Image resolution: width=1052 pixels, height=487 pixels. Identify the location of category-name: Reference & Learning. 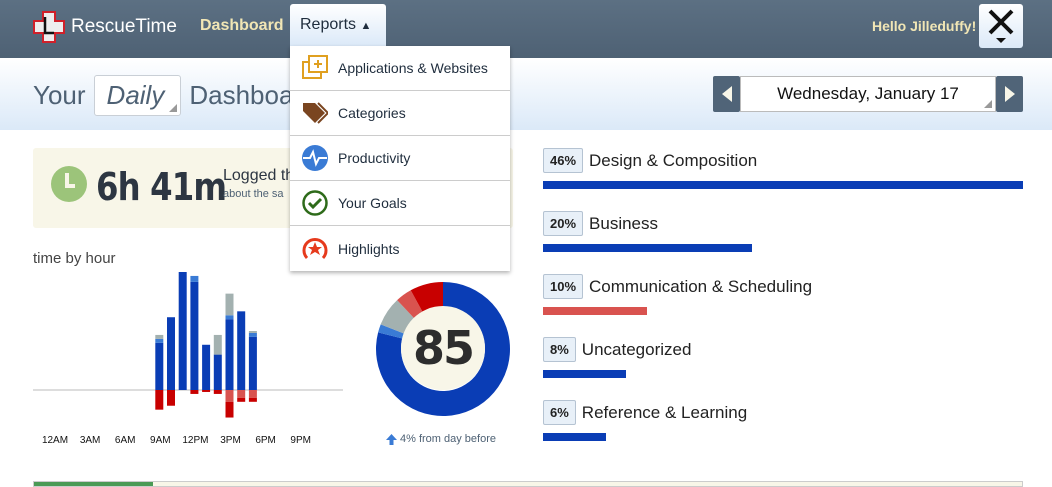
(664, 412).